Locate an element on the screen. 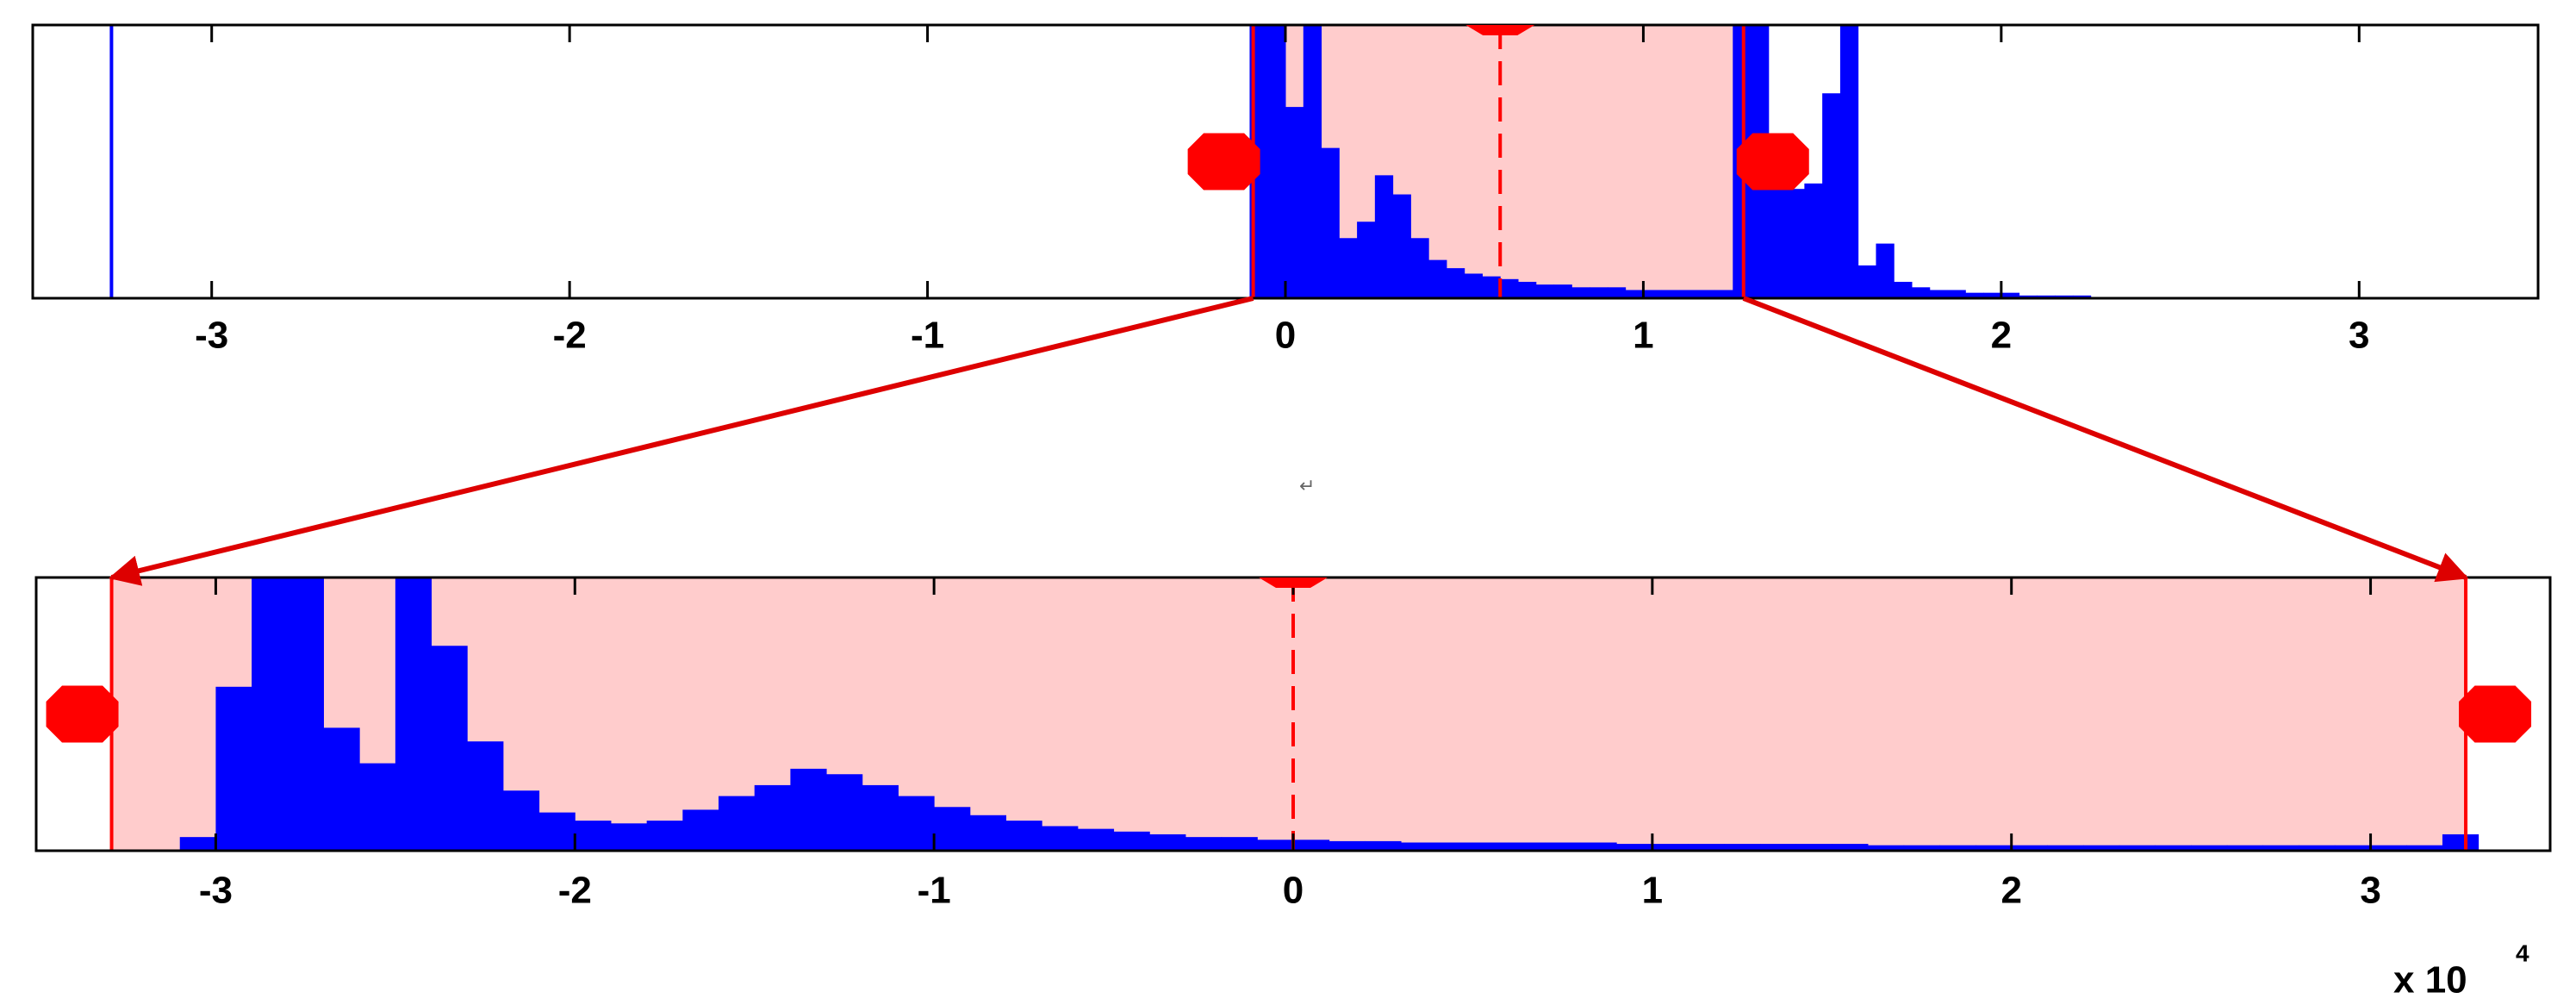 This screenshot has height=1005, width=2576. paragraph-mark: ↵ is located at coordinates (1307, 485).